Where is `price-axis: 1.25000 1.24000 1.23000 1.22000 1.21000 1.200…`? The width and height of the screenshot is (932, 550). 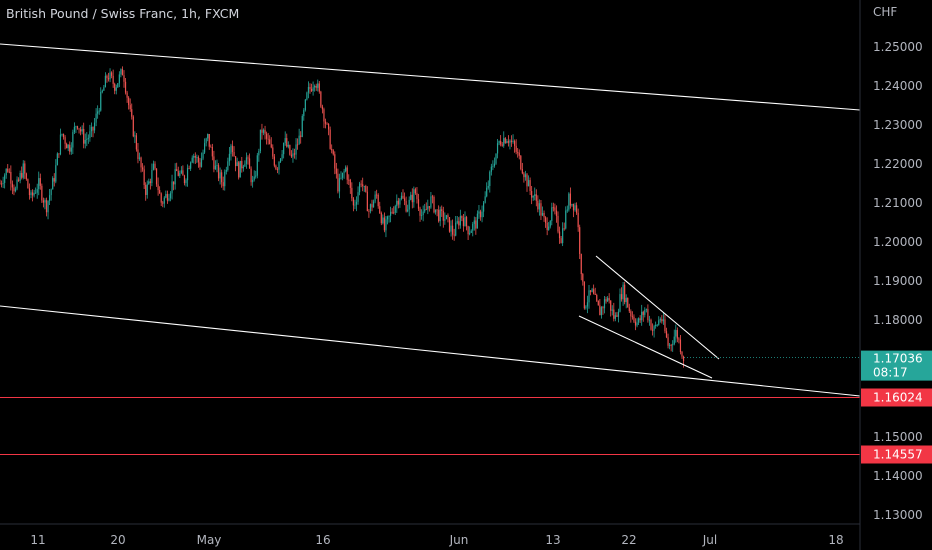
price-axis: 1.25000 1.24000 1.23000 1.22000 1.21000 1.200… is located at coordinates (898, 281).